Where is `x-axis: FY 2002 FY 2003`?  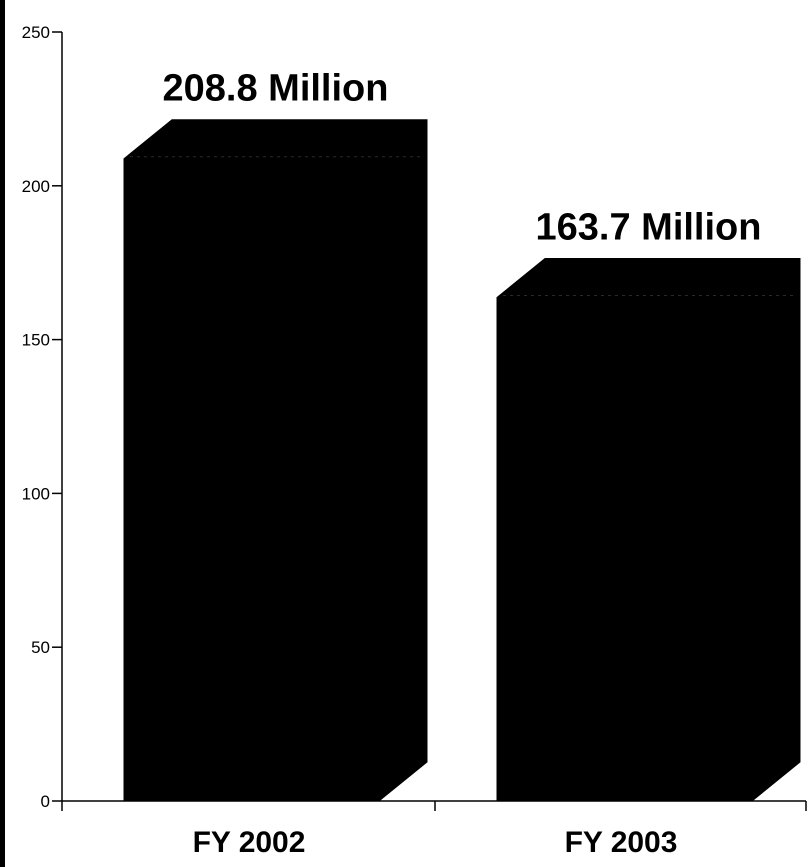 x-axis: FY 2002 FY 2003 is located at coordinates (434, 829).